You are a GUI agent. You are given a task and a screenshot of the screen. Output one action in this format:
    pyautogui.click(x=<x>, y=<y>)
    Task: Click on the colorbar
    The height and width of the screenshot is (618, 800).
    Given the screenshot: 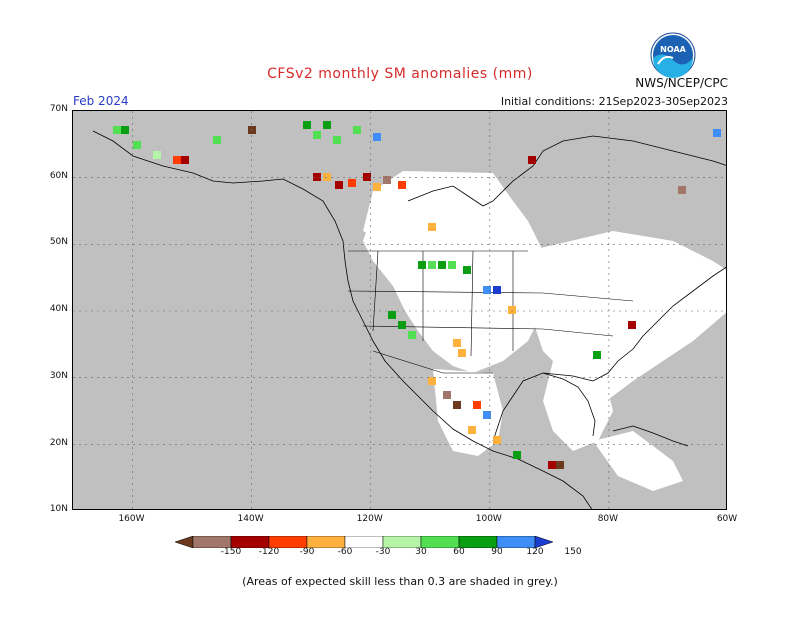 What is the action you would take?
    pyautogui.click(x=364, y=542)
    